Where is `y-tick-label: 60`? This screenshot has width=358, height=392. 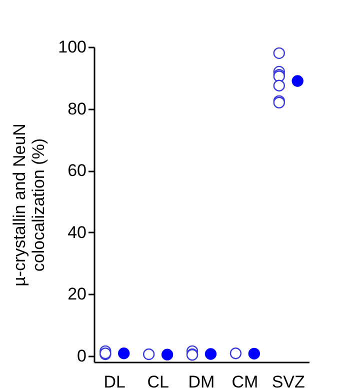
y-tick-label: 60 is located at coordinates (77, 170).